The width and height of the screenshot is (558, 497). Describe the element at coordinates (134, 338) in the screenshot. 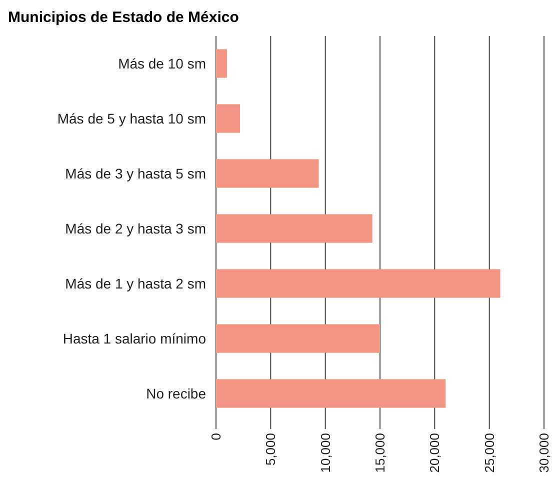

I see `y-tick-label: Hasta 1 salario mínimo` at that location.